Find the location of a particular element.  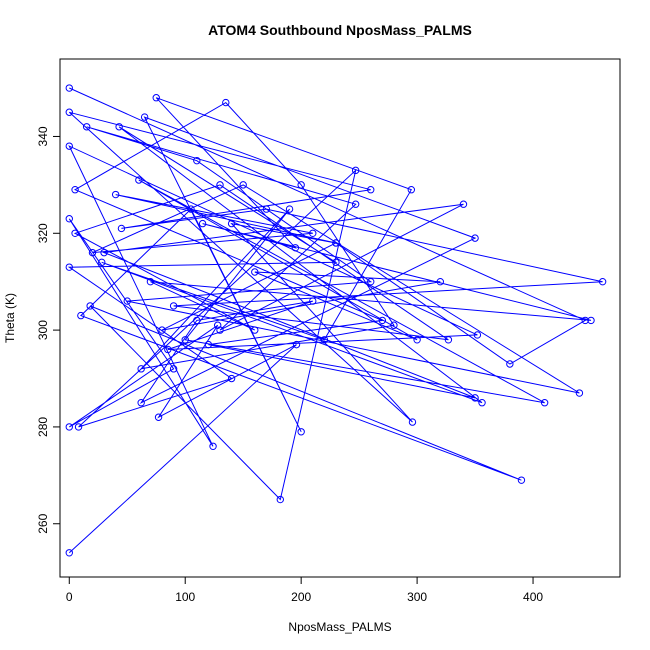

y-tick-label: 340 is located at coordinates (43, 136).